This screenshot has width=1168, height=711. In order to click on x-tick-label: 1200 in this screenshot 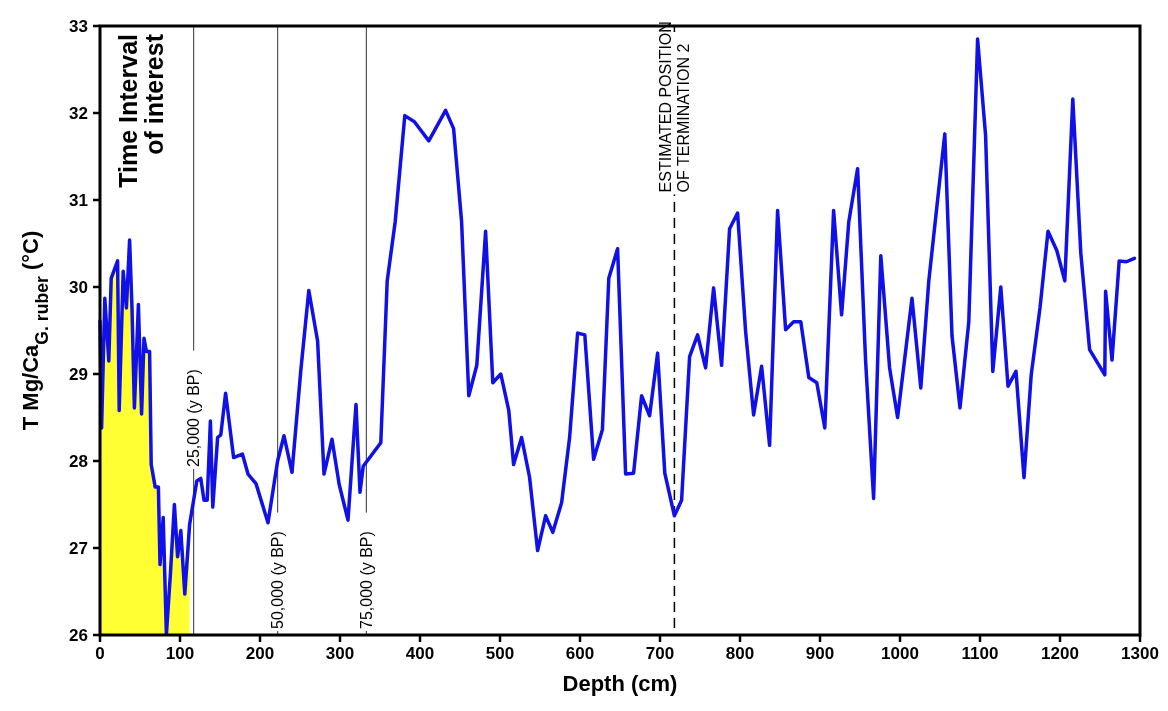, I will do `click(1060, 653)`.